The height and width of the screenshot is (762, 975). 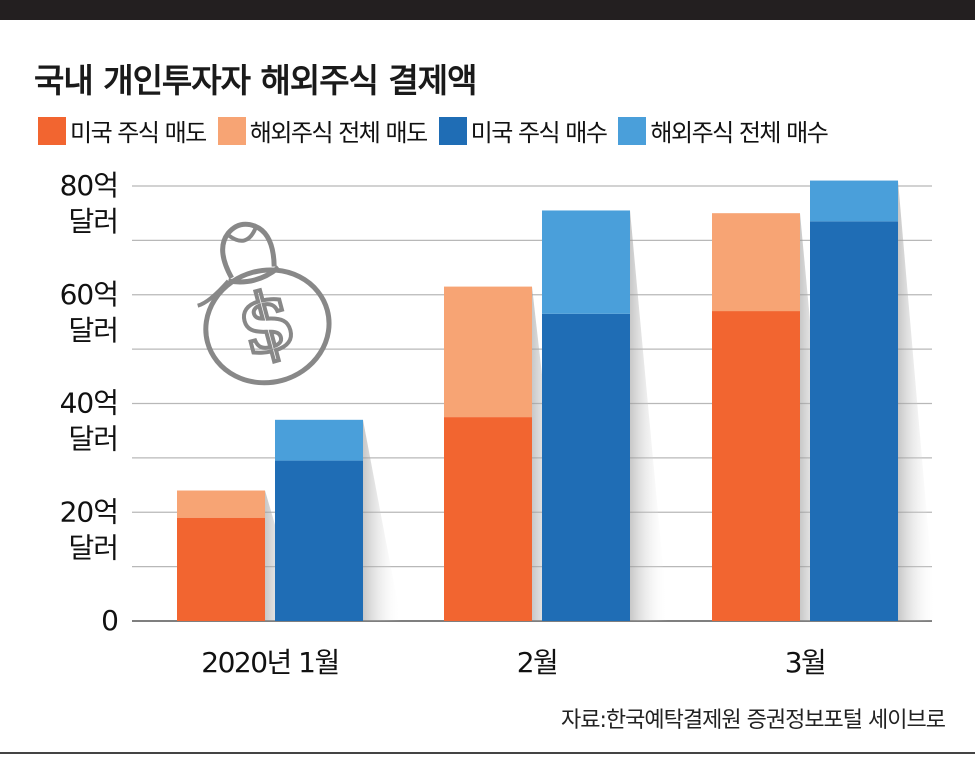 What do you see at coordinates (270, 662) in the screenshot?
I see `x-tick-label: 2020년 1월` at bounding box center [270, 662].